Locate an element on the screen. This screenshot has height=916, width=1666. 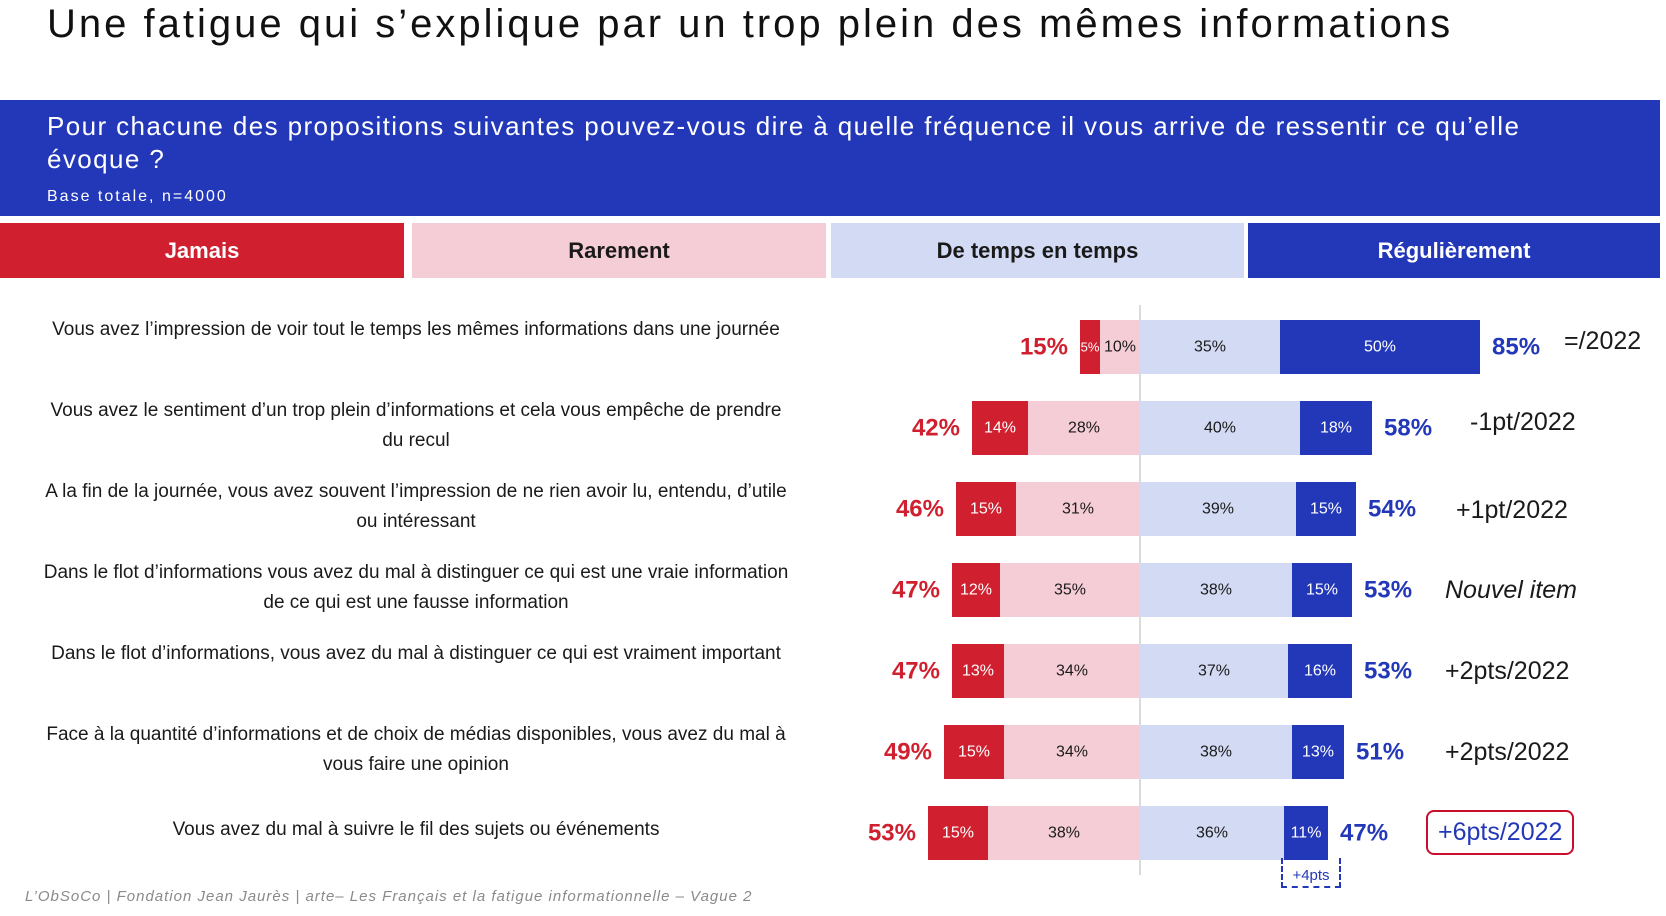
value-label-jamais-row-5: 13% is located at coordinates (978, 671).